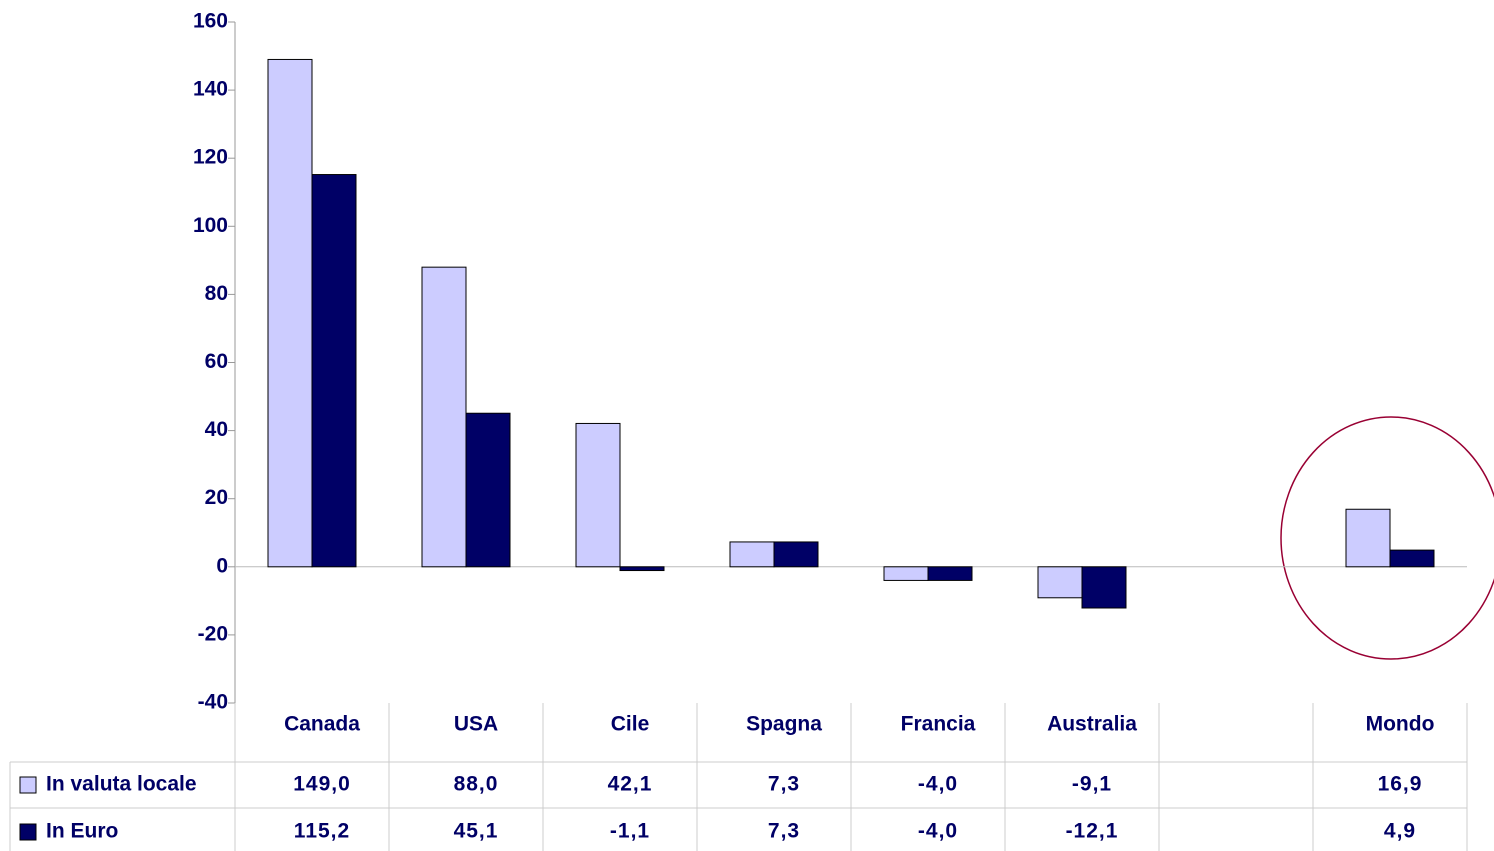 This screenshot has height=851, width=1494. Describe the element at coordinates (222, 565) in the screenshot. I see `y-tick-label: 0` at that location.